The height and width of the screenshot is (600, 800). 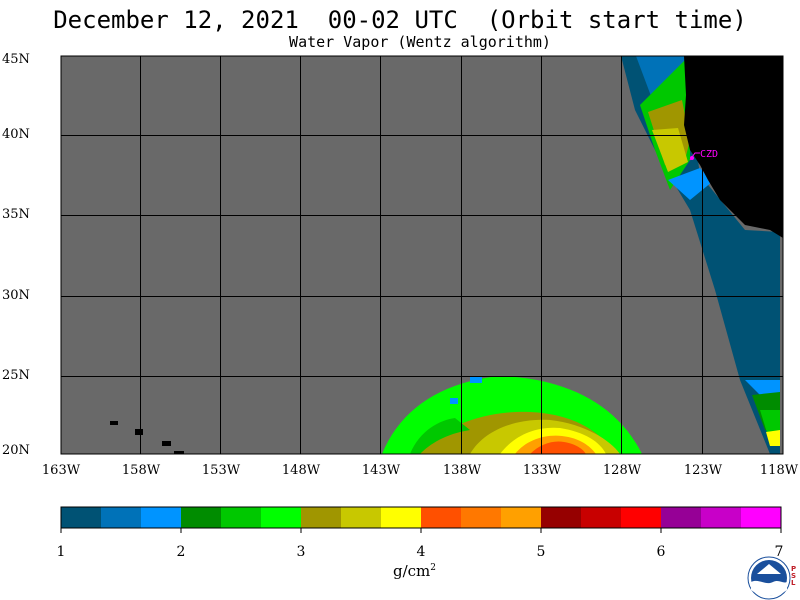 I want to click on page-subtitle: Water Vapor (Wentz algorithm), so click(x=420, y=42).